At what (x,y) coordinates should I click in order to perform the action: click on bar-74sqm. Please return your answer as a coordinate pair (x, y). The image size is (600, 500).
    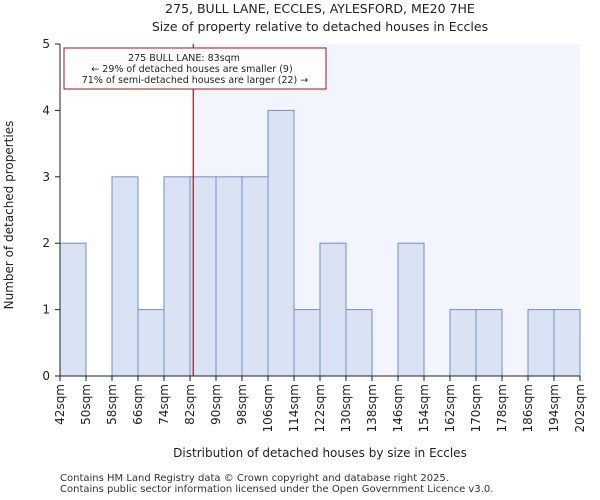
    Looking at the image, I should click on (177, 276).